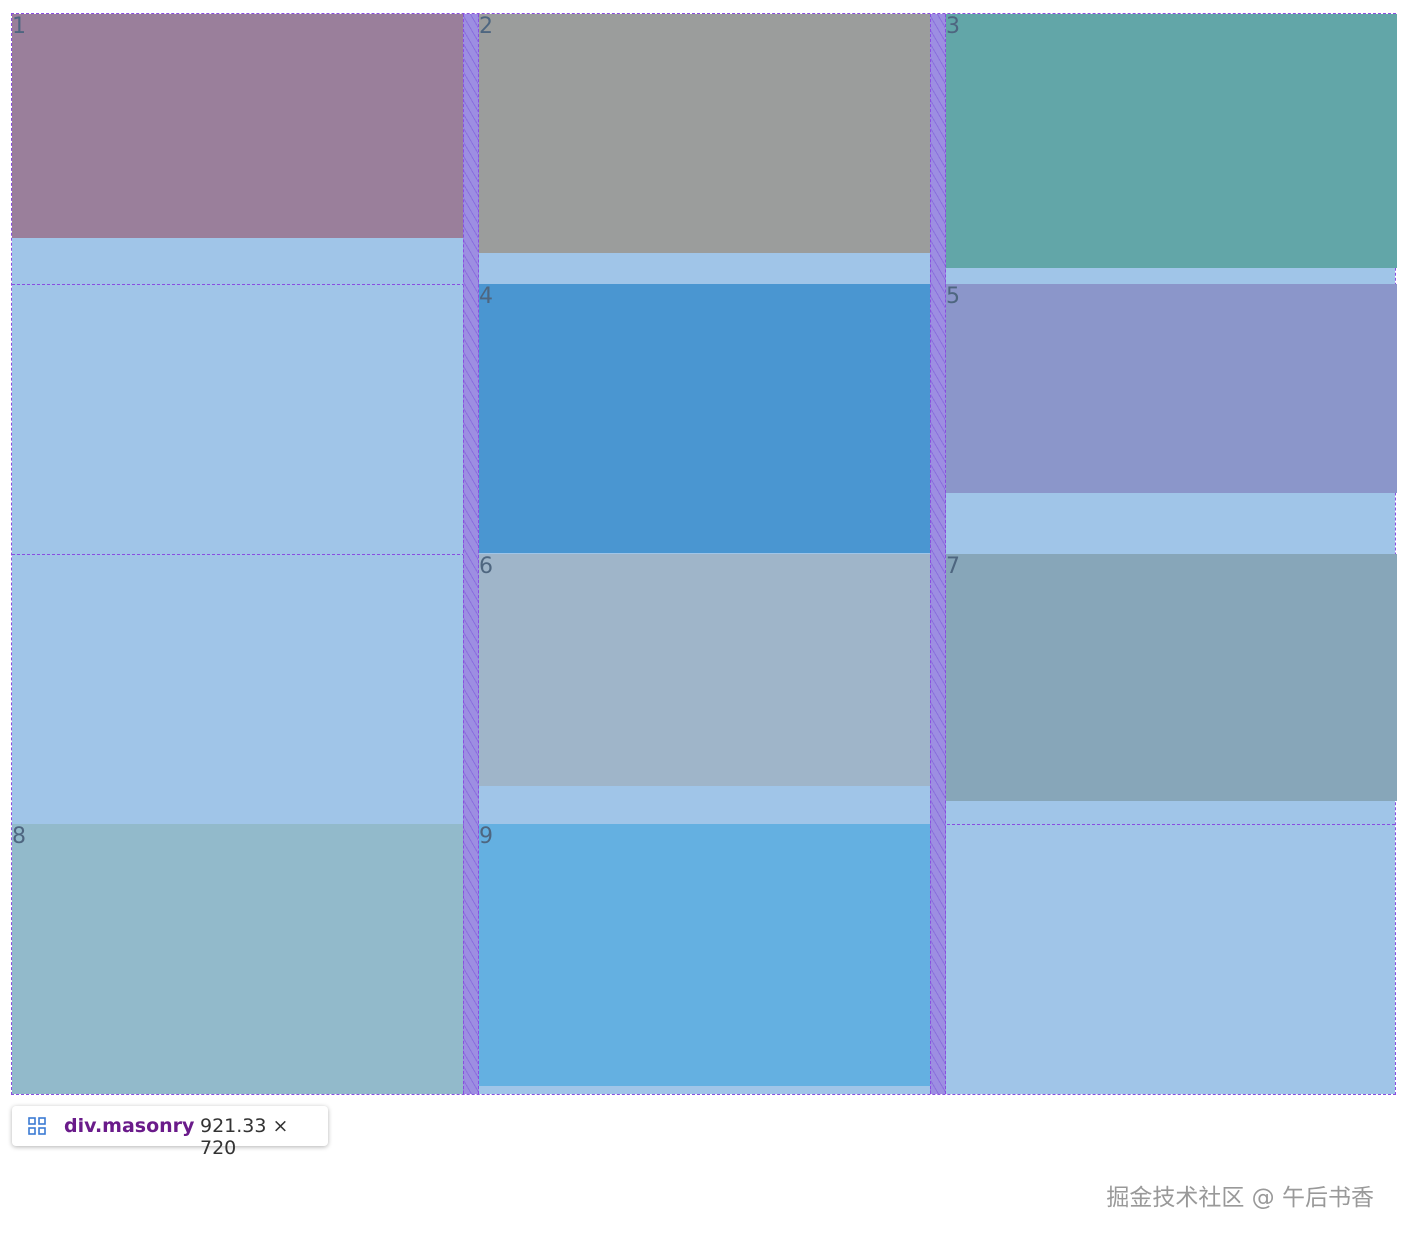 The height and width of the screenshot is (1238, 1406). Describe the element at coordinates (486, 836) in the screenshot. I see `item-label: 9` at that location.